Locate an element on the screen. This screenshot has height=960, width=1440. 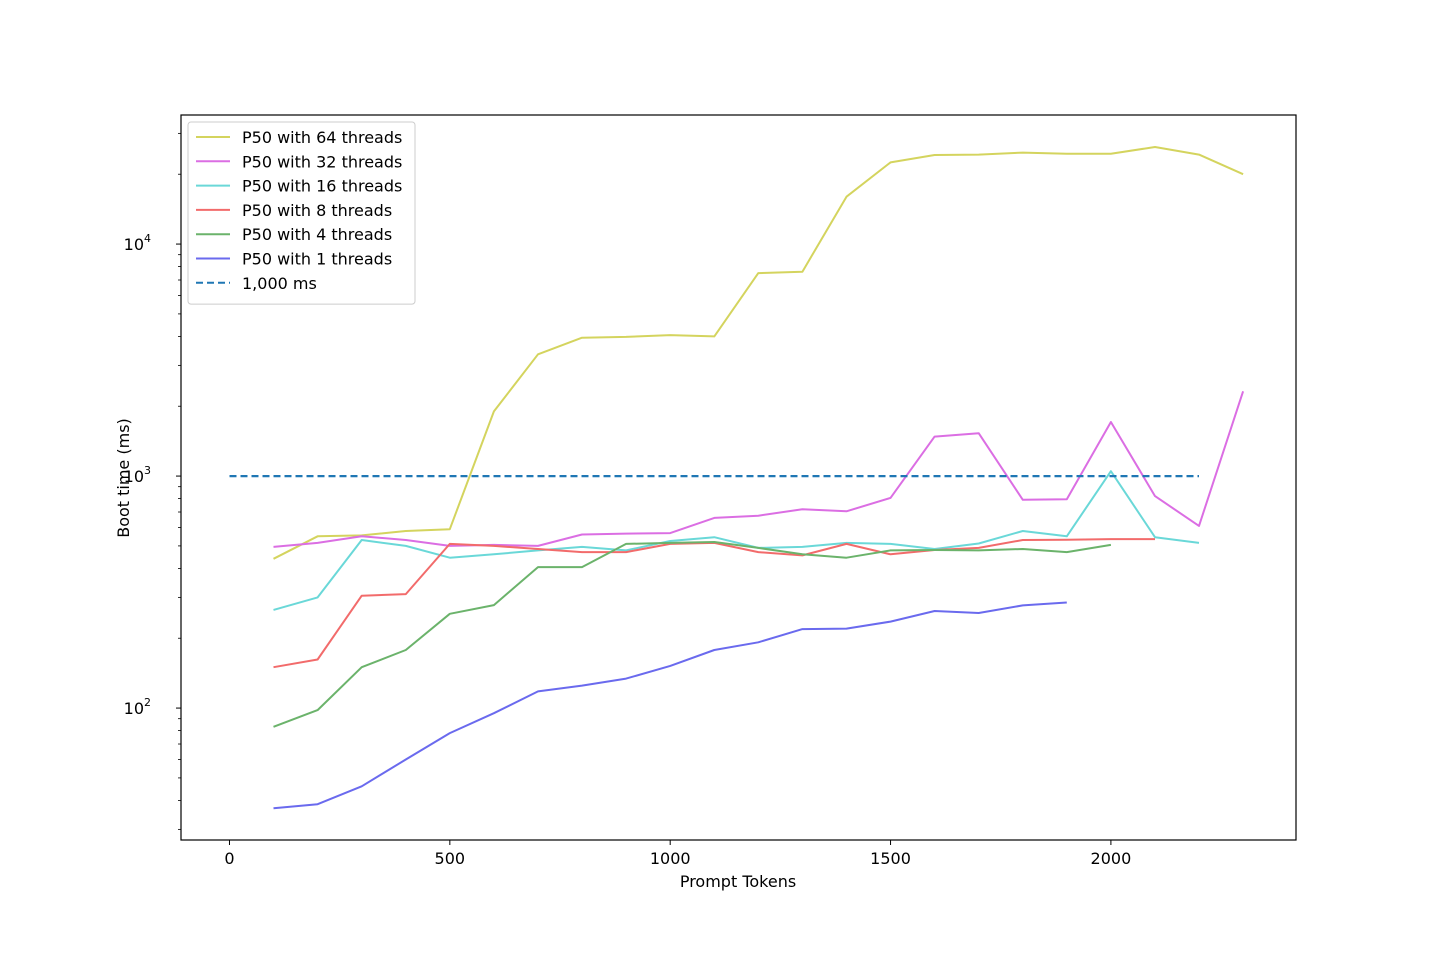
series-line-p50-with-32-threads is located at coordinates (759, 469).